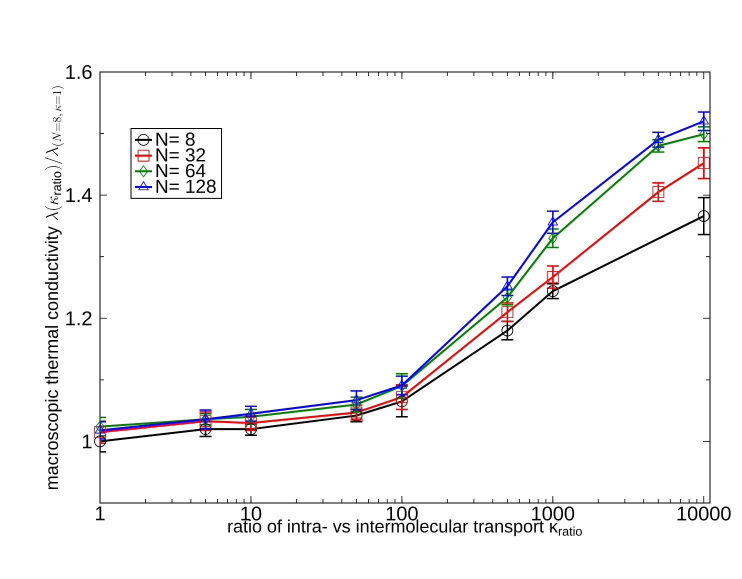 The image size is (742, 579). Describe the element at coordinates (553, 513) in the screenshot. I see `x-tick-label: 1000` at that location.